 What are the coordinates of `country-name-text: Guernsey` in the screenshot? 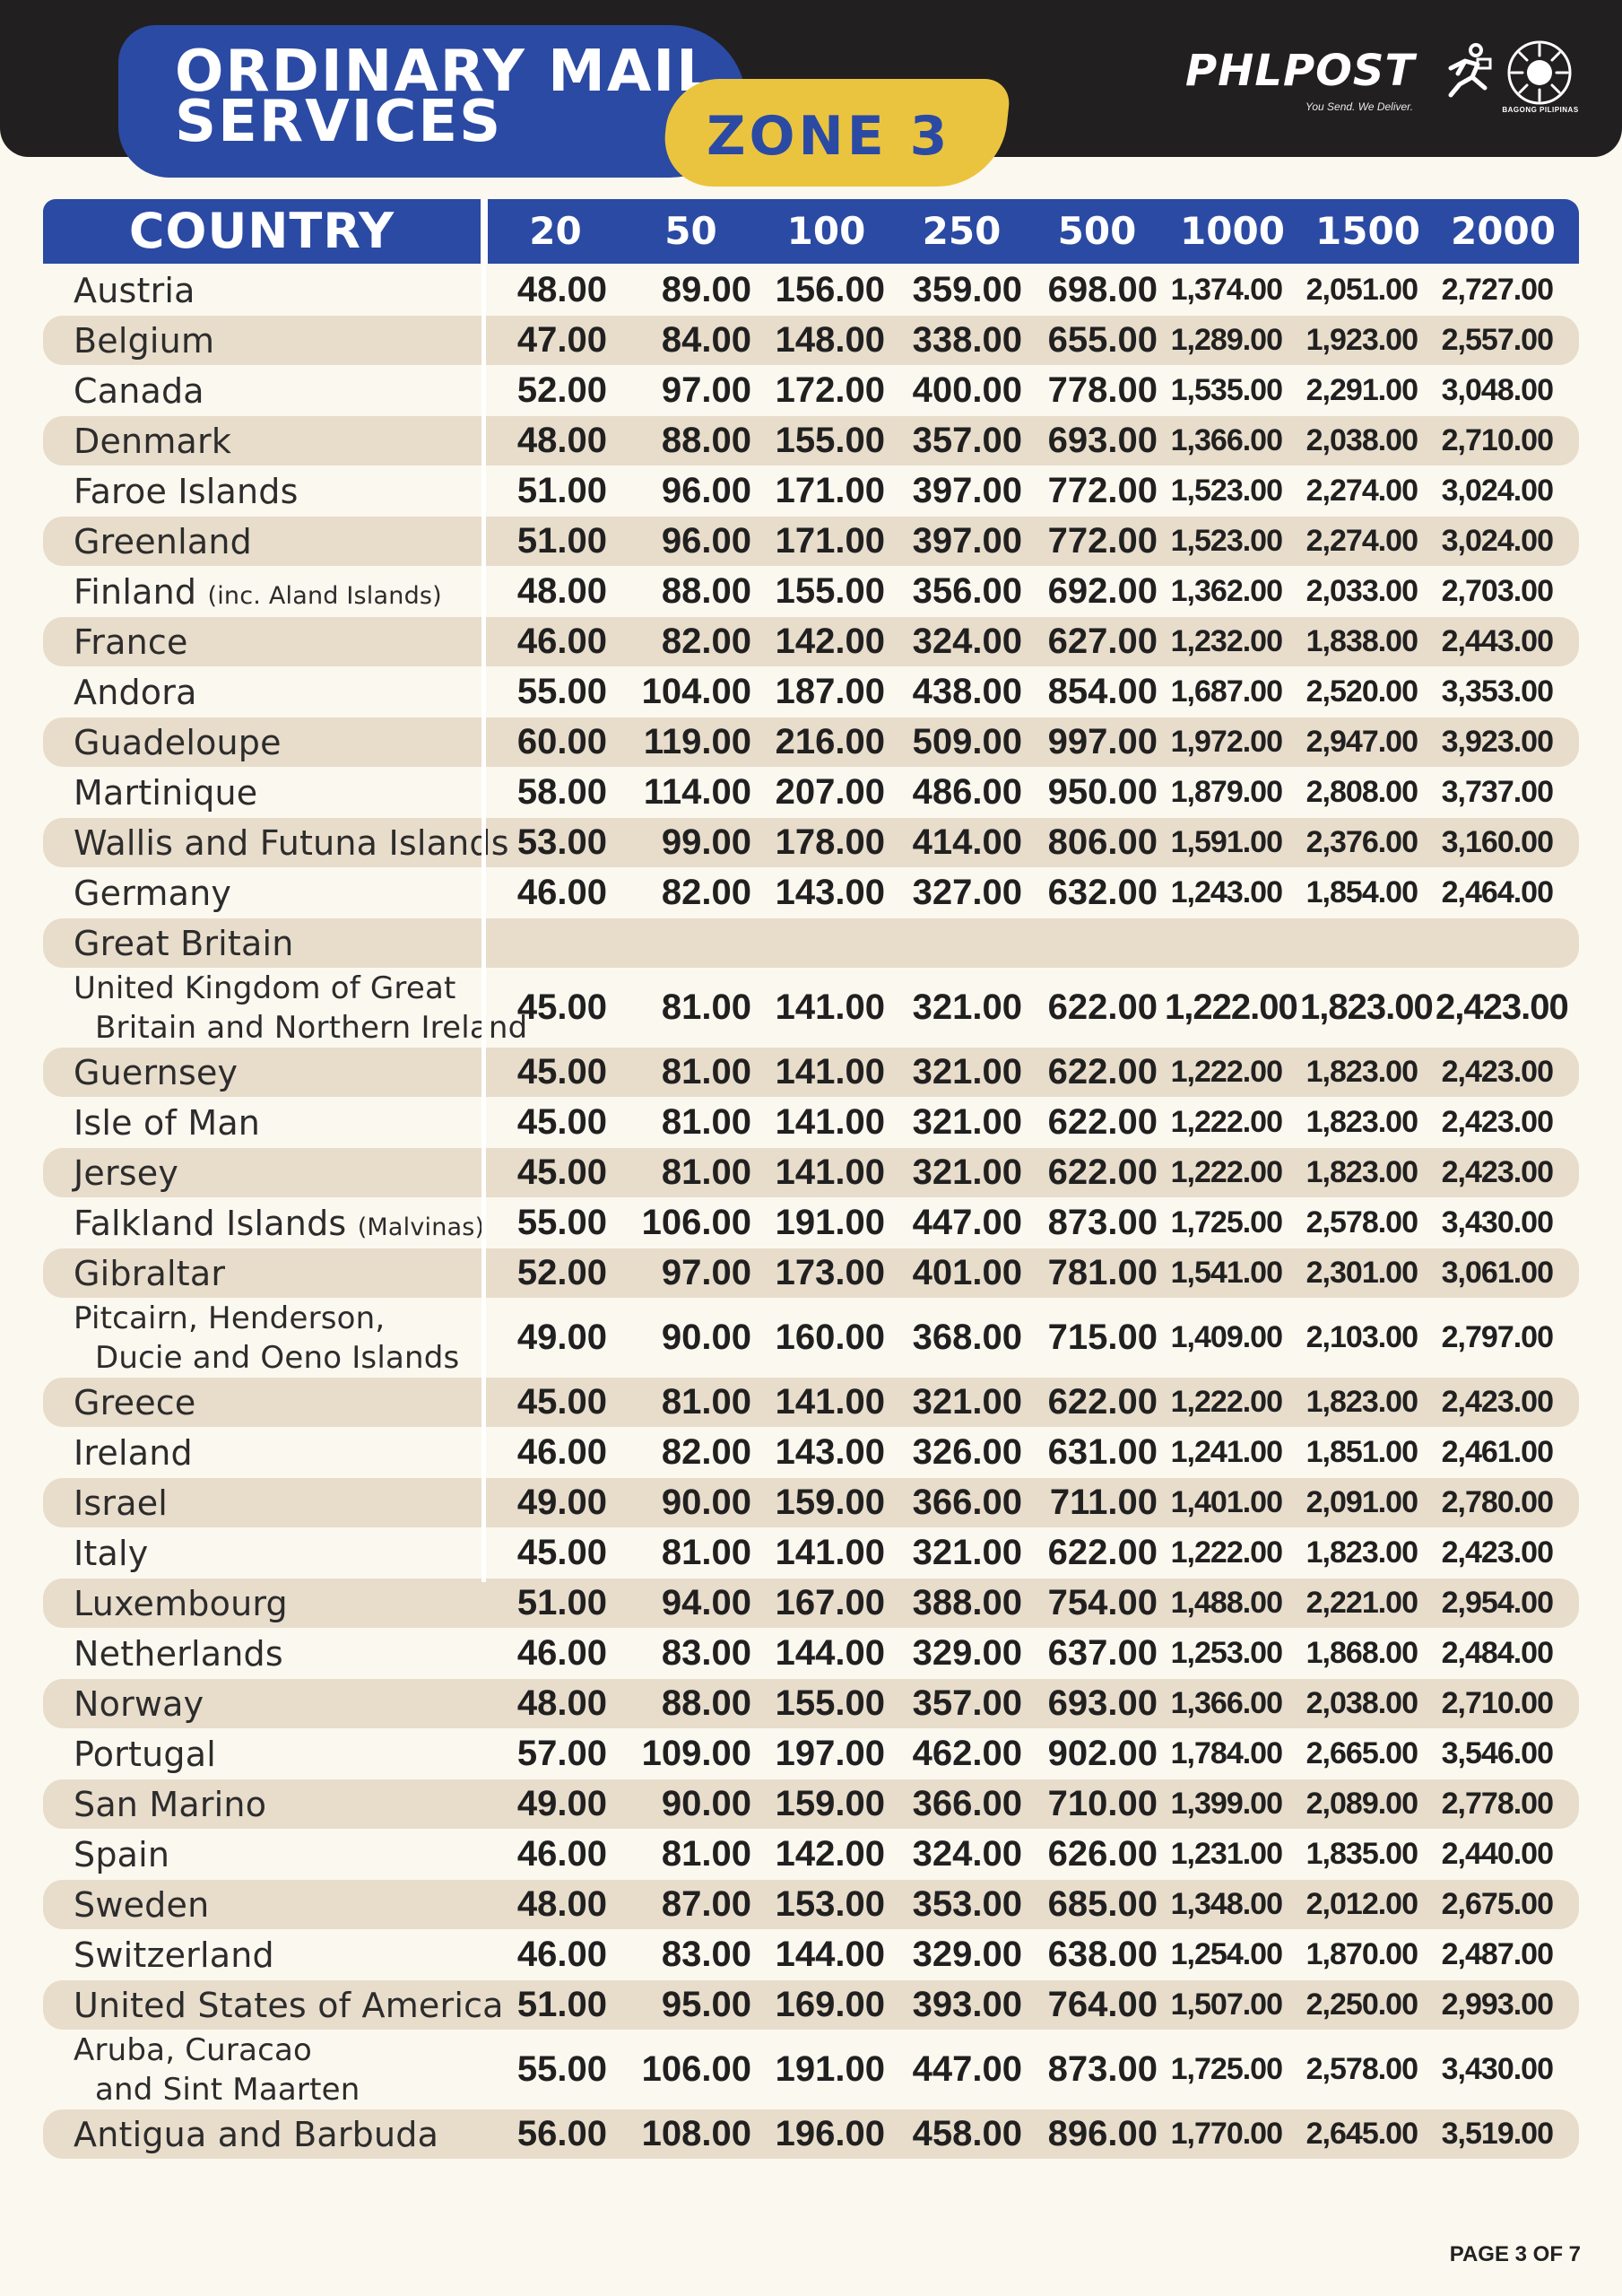 It's located at (156, 1072).